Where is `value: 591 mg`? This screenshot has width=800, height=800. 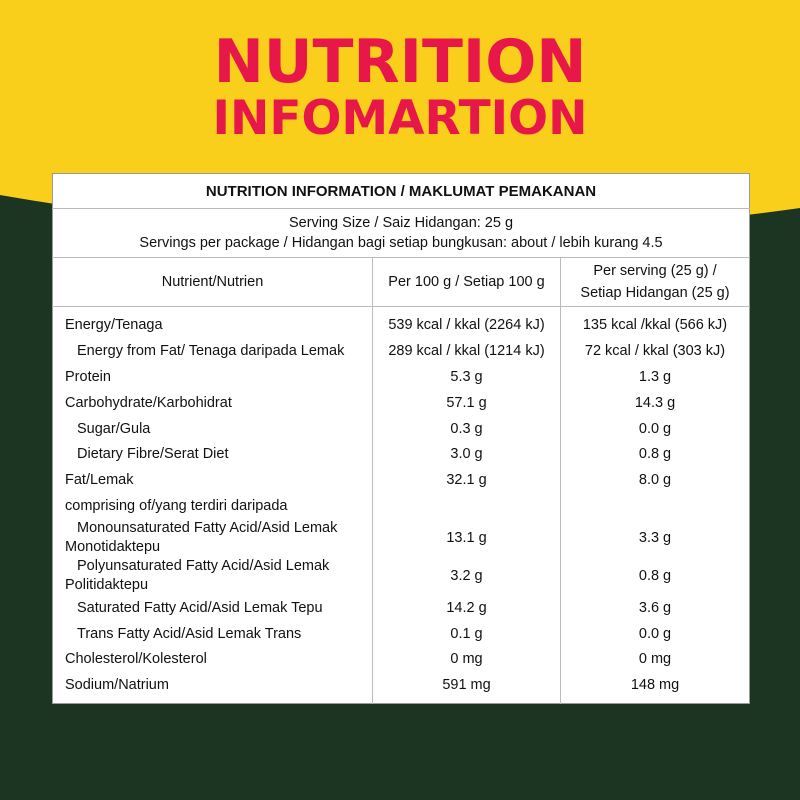
value: 591 mg is located at coordinates (466, 688).